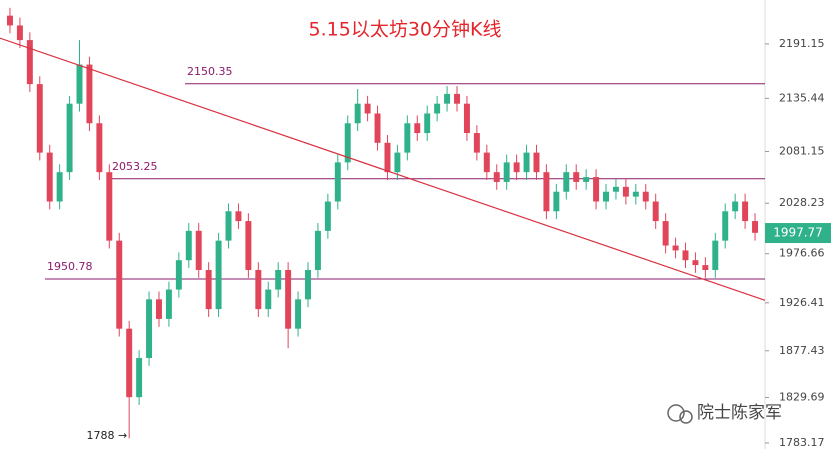 The width and height of the screenshot is (831, 449). What do you see at coordinates (802, 442) in the screenshot?
I see `y-tick-label: 1783.17` at bounding box center [802, 442].